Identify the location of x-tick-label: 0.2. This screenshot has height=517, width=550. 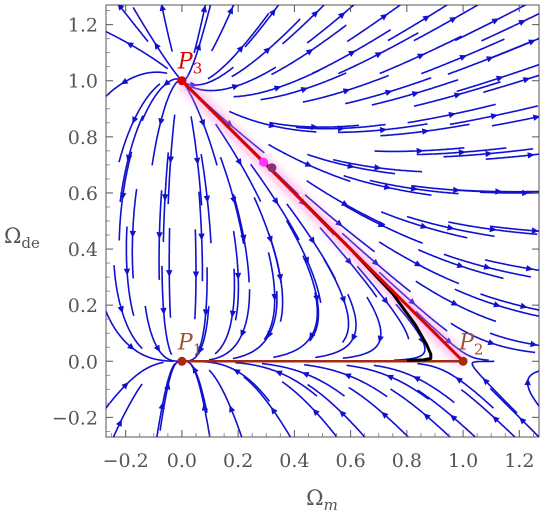
(238, 461).